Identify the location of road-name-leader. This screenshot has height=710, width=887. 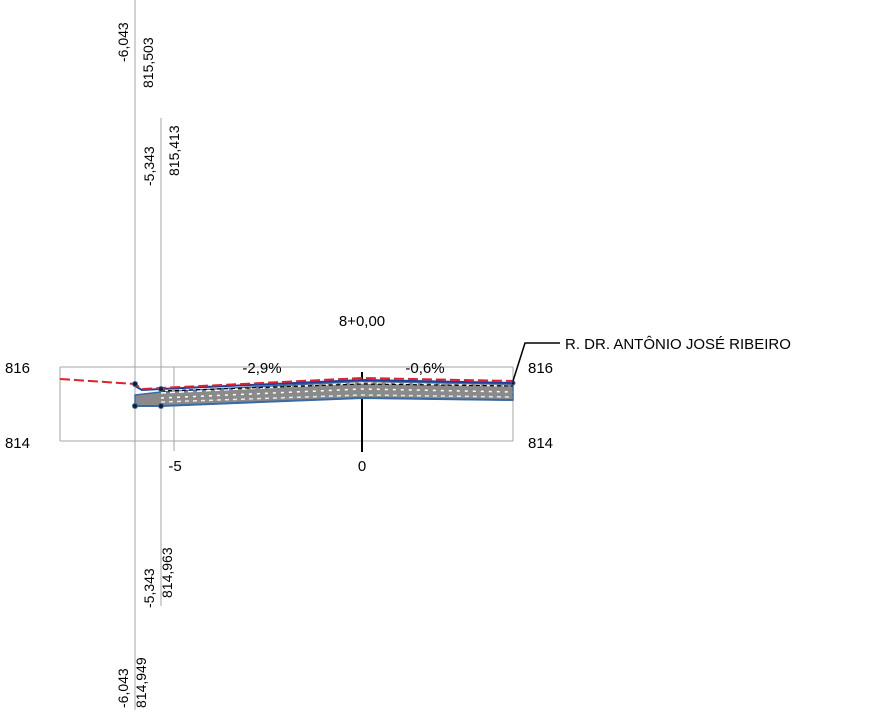
(536, 362).